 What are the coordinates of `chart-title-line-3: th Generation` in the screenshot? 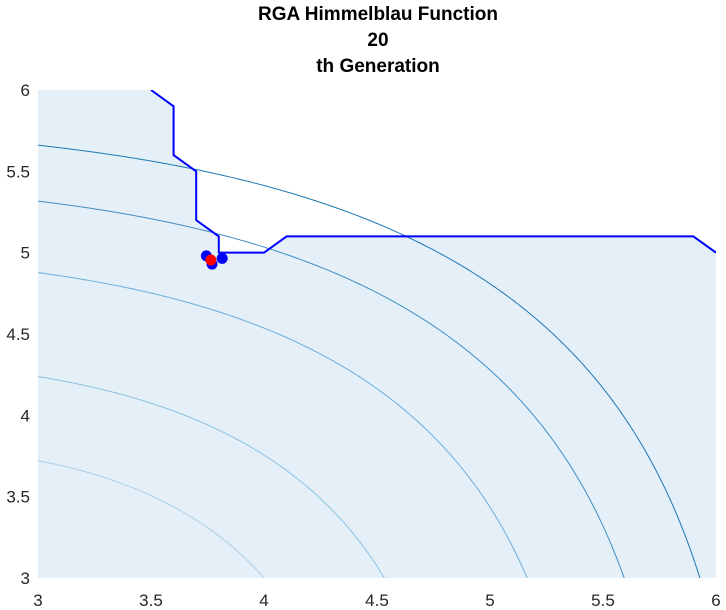 It's located at (378, 66).